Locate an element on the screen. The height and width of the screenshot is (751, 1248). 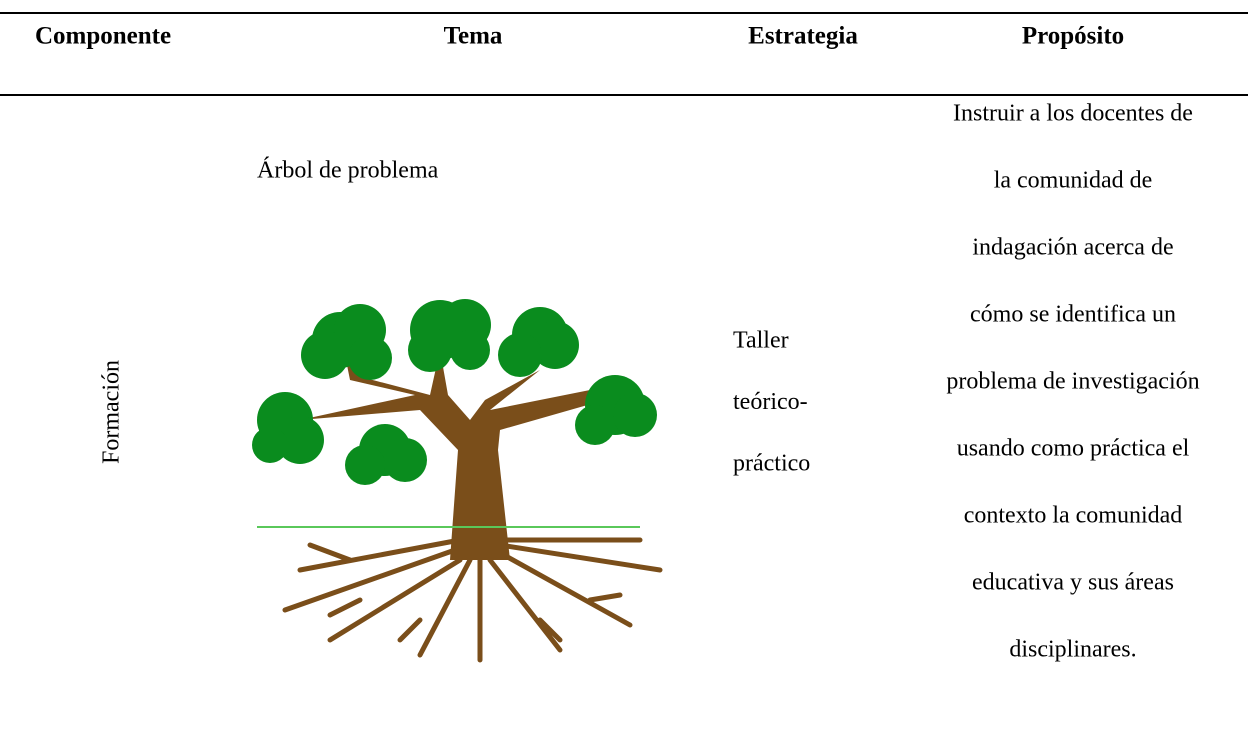
purpose-line: cómo se identifica un is located at coordinates (1073, 315).